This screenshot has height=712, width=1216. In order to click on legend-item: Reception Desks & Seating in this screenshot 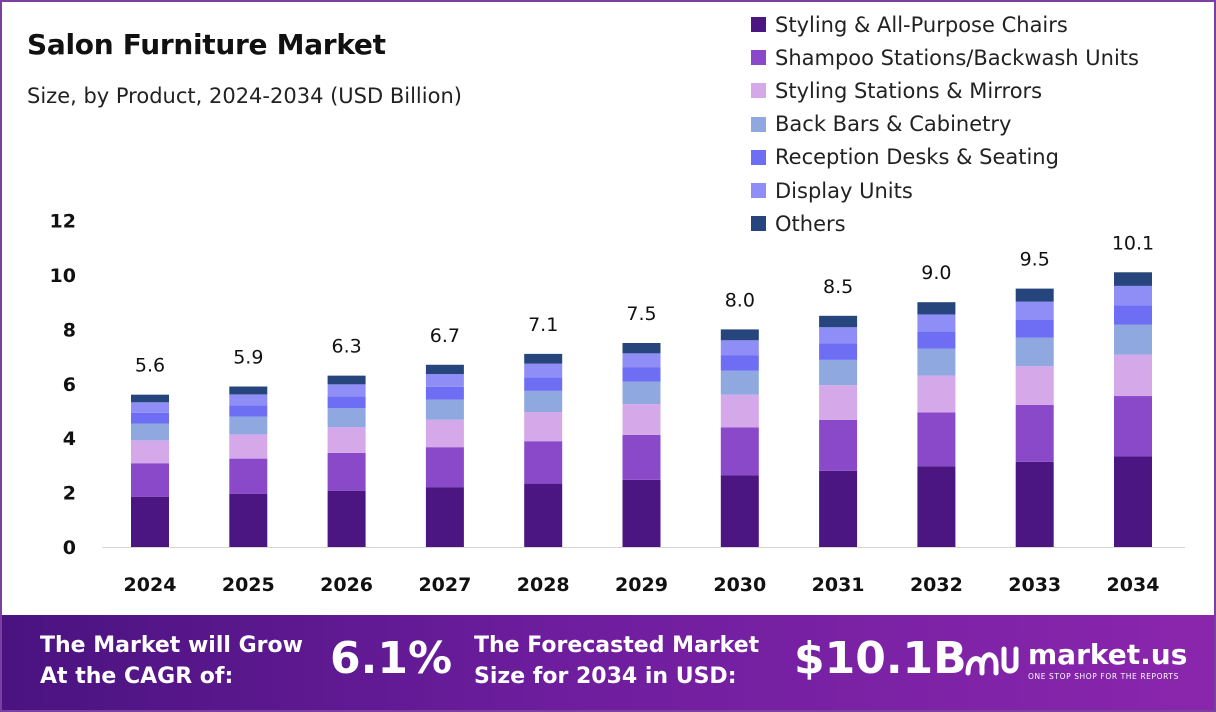, I will do `click(945, 157)`.